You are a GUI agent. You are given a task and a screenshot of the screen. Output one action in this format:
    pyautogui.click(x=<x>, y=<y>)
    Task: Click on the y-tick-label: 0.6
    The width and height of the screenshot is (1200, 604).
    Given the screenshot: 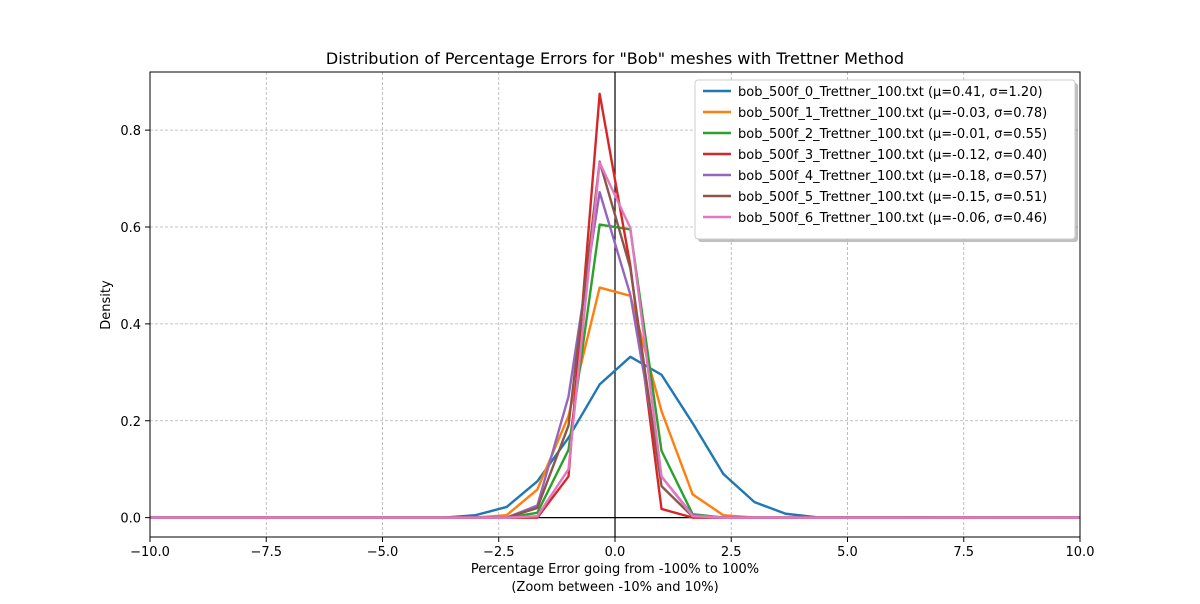 What is the action you would take?
    pyautogui.click(x=130, y=228)
    